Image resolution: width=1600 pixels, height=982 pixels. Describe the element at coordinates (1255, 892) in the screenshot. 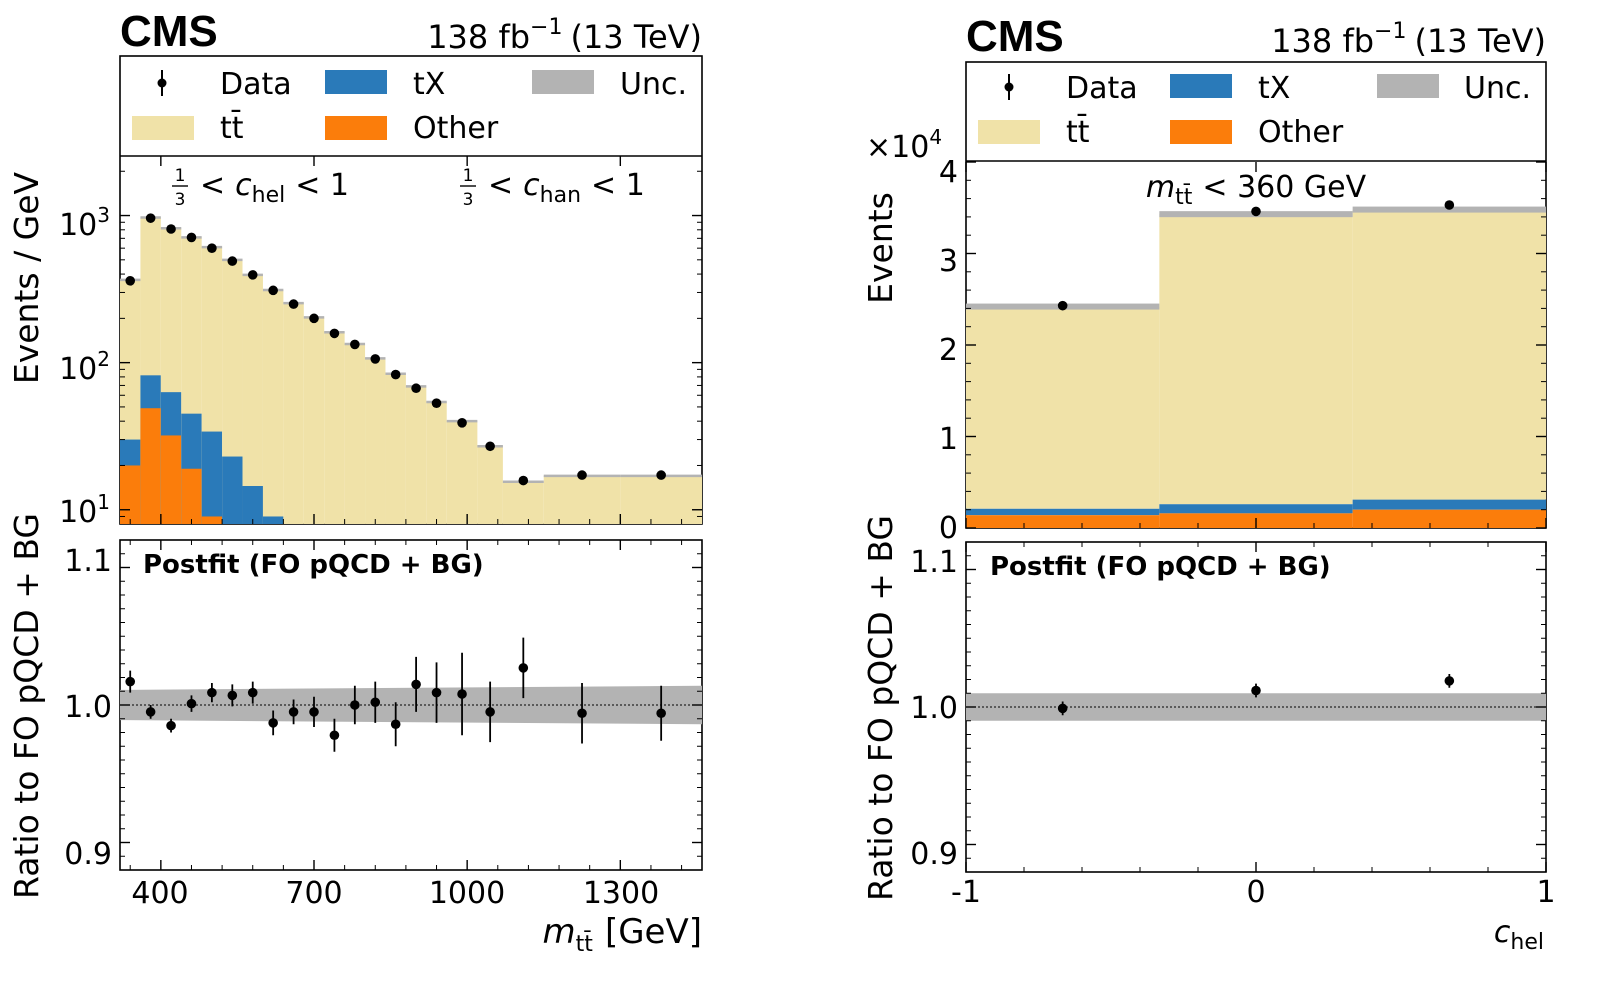

I see `right-xtick-0: 0` at that location.